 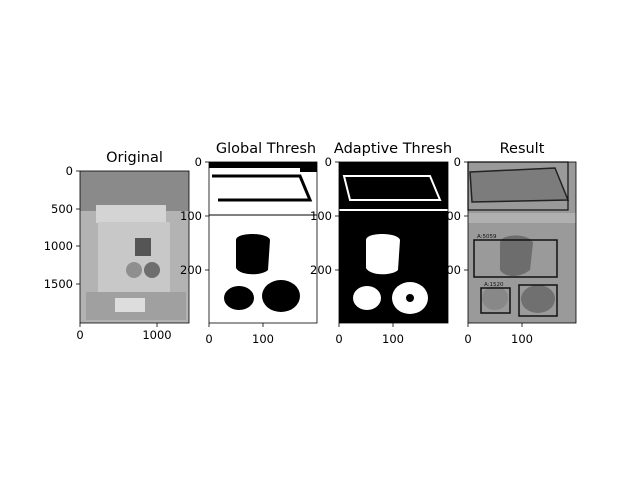 What do you see at coordinates (79, 335) in the screenshot?
I see `original-xtick-0: 0` at bounding box center [79, 335].